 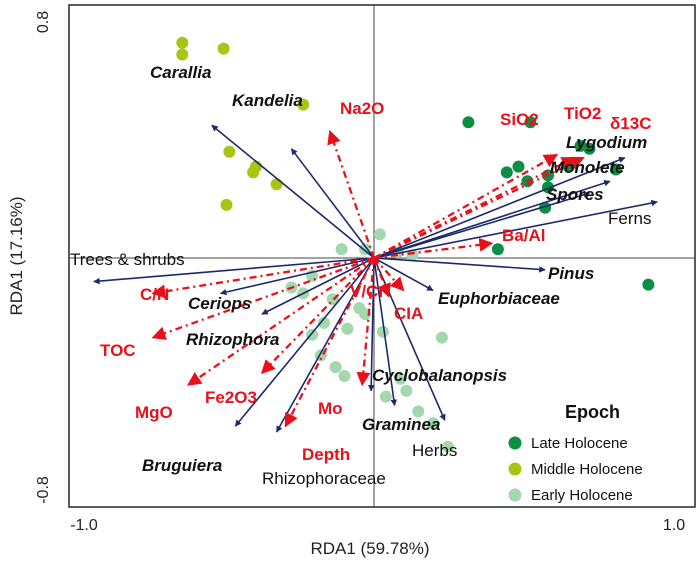 What do you see at coordinates (219, 303) in the screenshot?
I see `label-ceriops: Ceriops` at bounding box center [219, 303].